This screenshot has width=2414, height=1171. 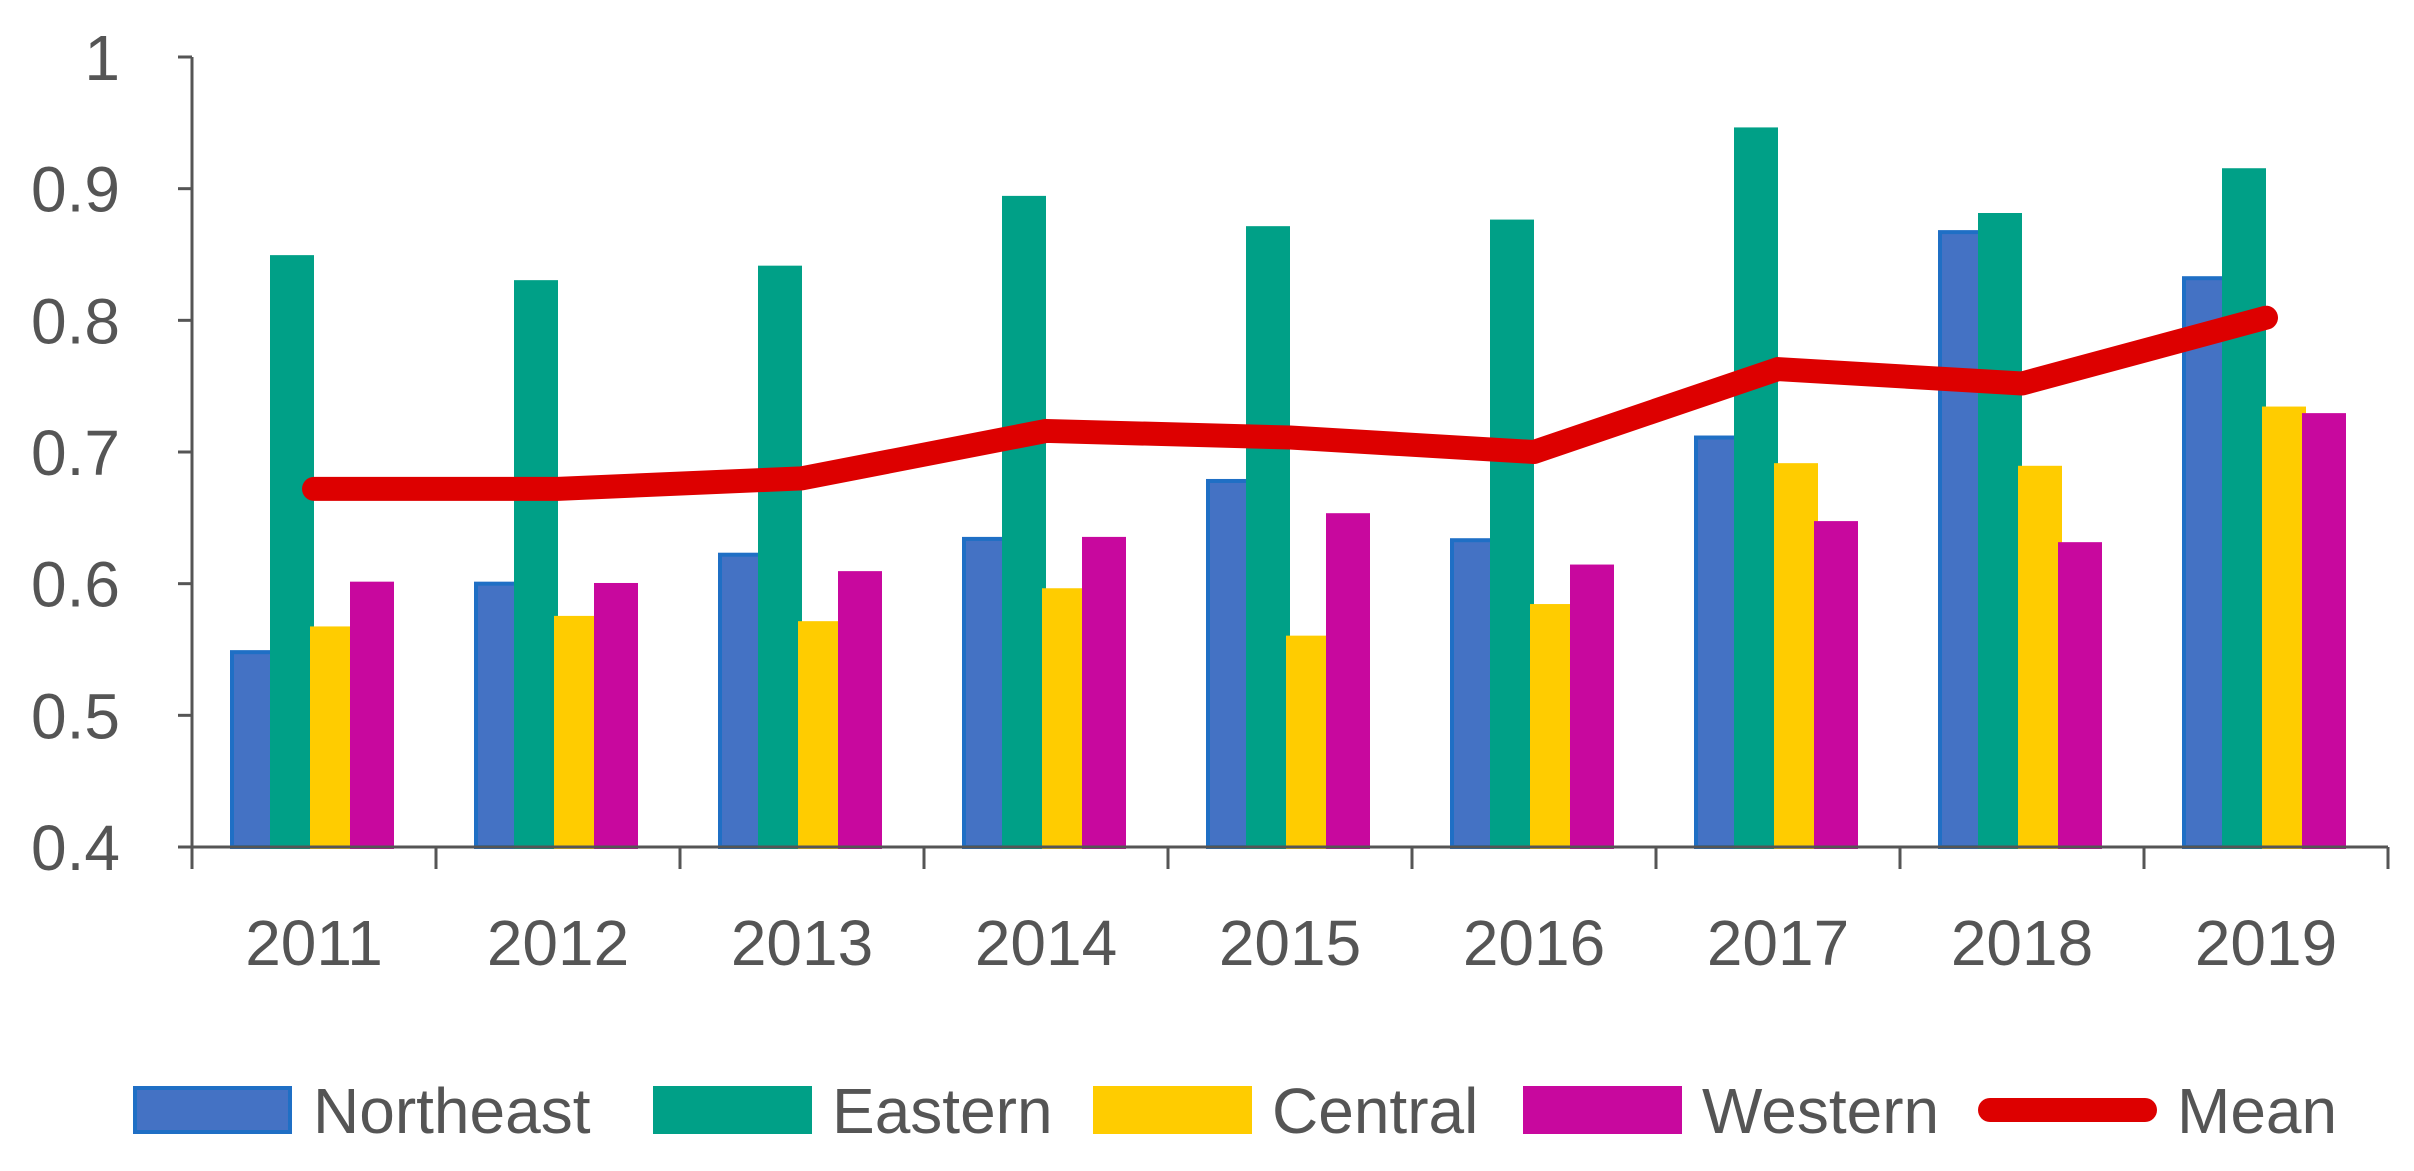 I want to click on x-tick-label: 2017, so click(x=1778, y=943).